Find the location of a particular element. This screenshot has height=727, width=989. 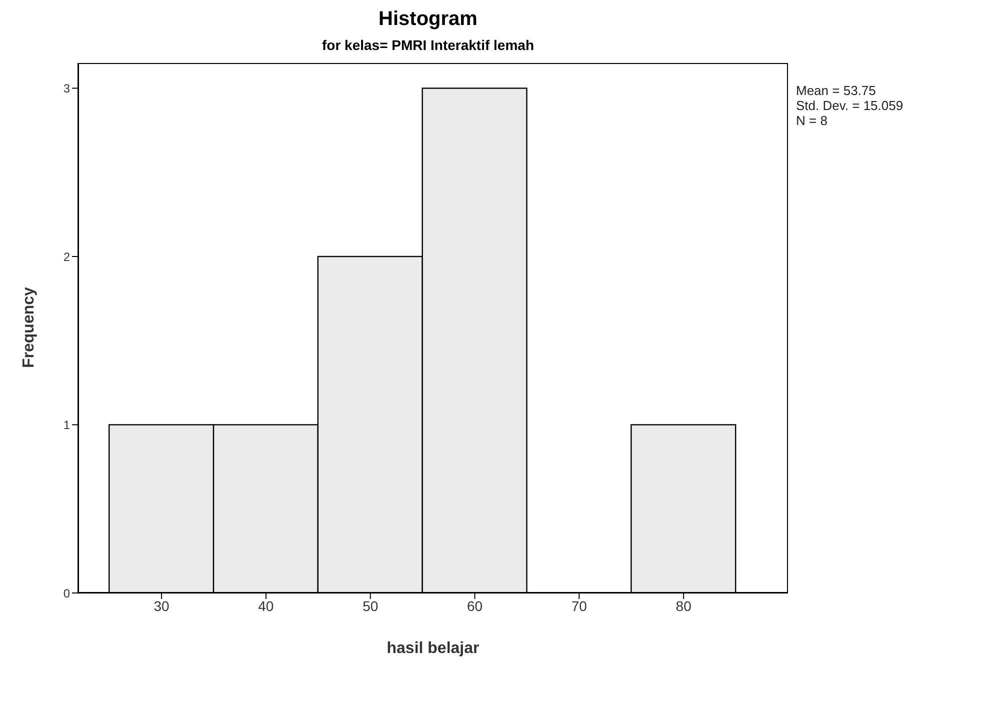

y-tick-label: 2 is located at coordinates (66, 257).